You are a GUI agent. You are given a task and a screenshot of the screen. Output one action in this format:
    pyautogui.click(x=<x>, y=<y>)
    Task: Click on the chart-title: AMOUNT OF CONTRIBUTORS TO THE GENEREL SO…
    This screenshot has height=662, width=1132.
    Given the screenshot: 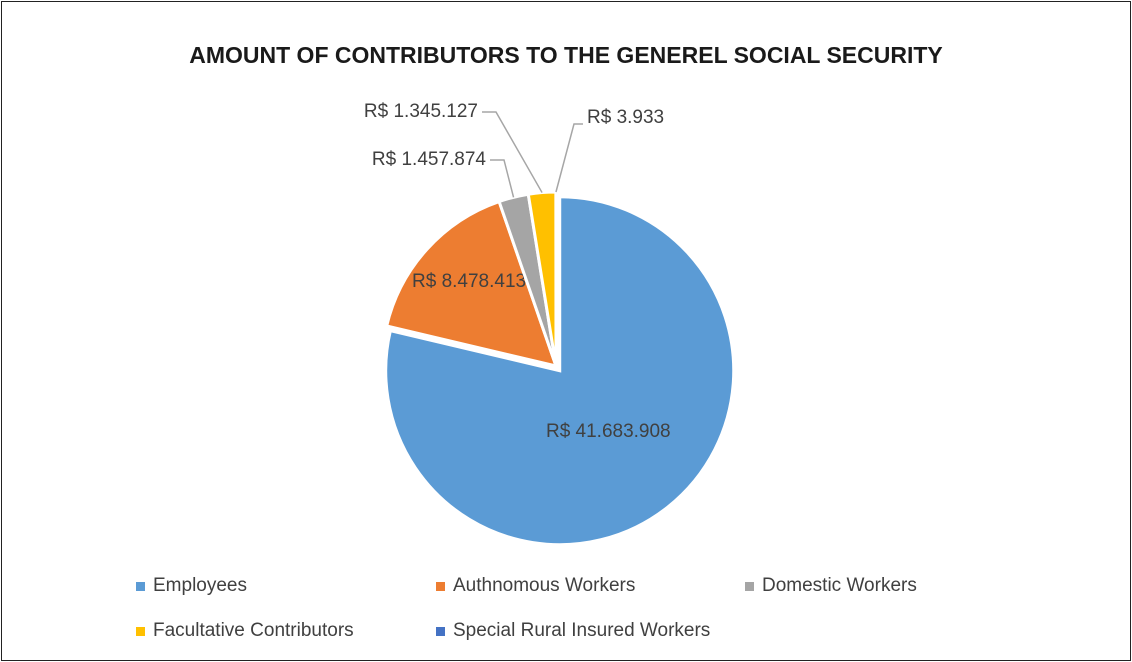 What is the action you would take?
    pyautogui.click(x=566, y=55)
    